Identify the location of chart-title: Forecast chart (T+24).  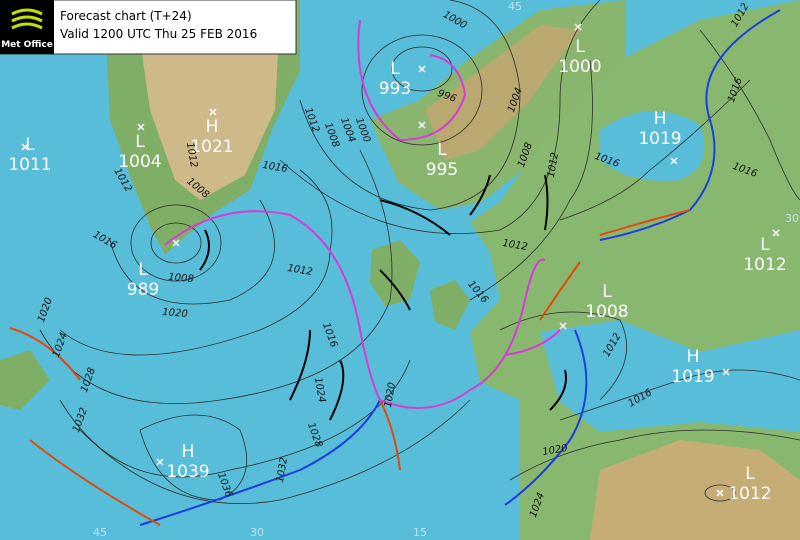
(126, 16).